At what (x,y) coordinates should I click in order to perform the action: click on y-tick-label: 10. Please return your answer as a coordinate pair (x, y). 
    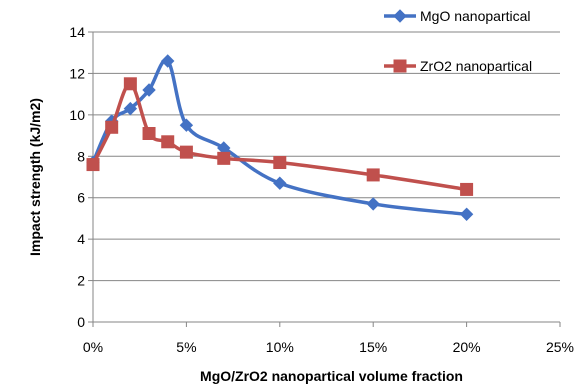
    Looking at the image, I should click on (77, 115).